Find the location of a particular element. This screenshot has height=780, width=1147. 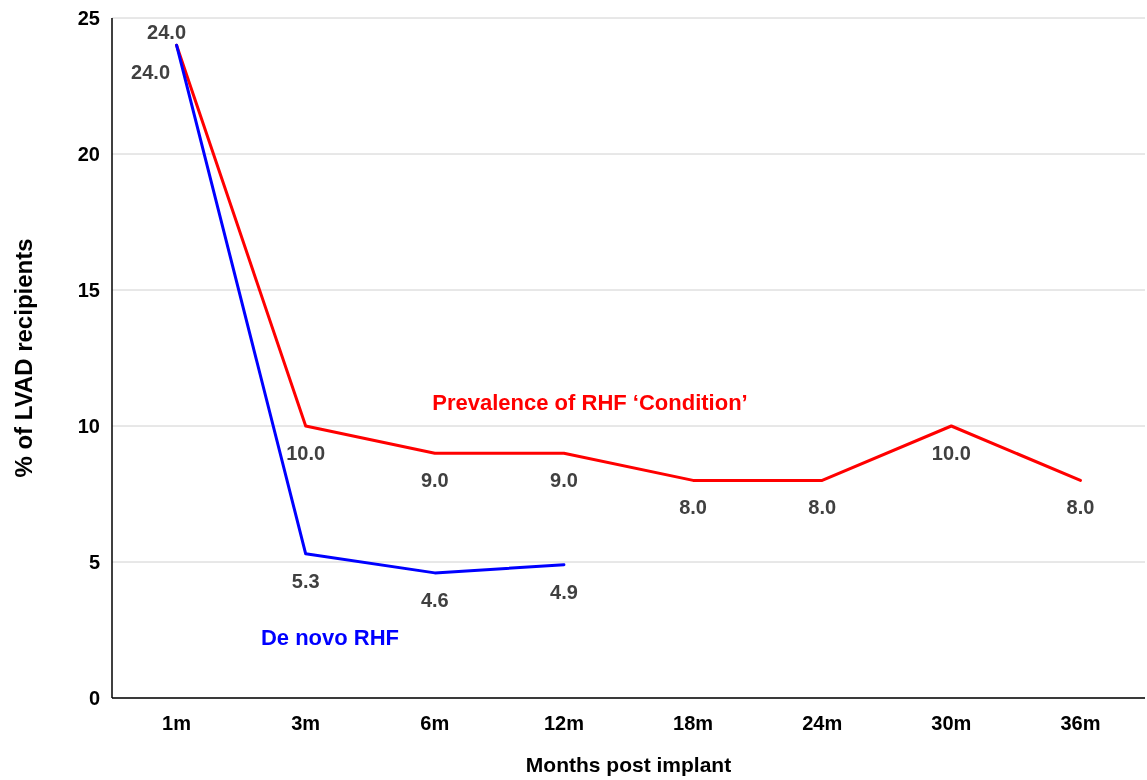

x-tick-label: 12m is located at coordinates (563, 723).